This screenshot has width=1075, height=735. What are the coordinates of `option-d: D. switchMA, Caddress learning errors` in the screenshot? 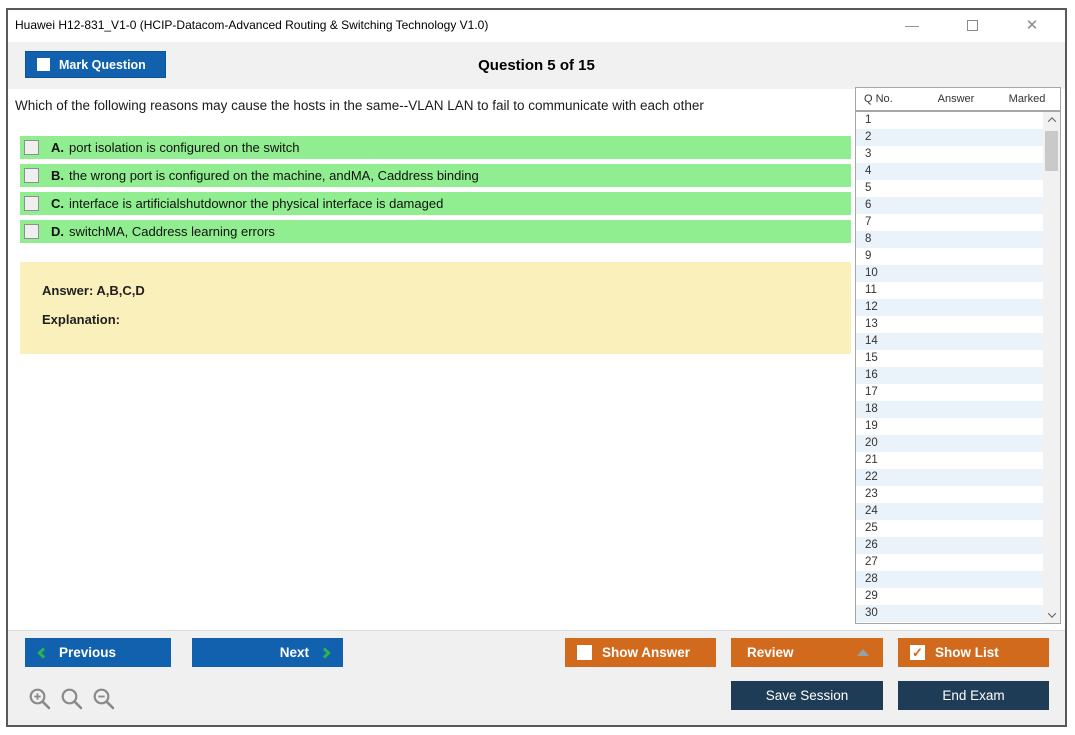 It's located at (435, 231).